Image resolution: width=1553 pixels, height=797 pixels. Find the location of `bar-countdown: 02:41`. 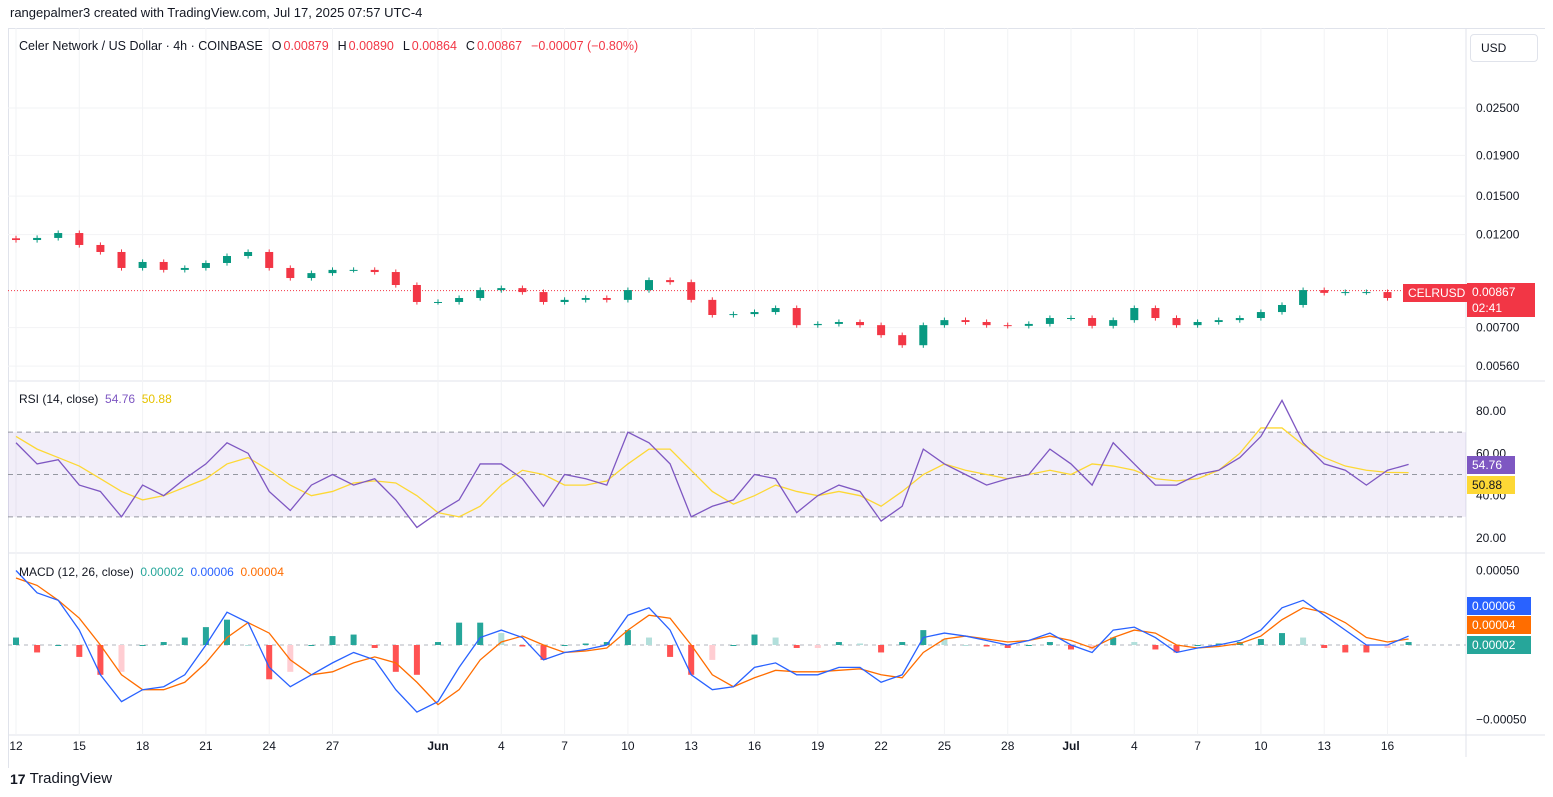

bar-countdown: 02:41 is located at coordinates (1487, 308).